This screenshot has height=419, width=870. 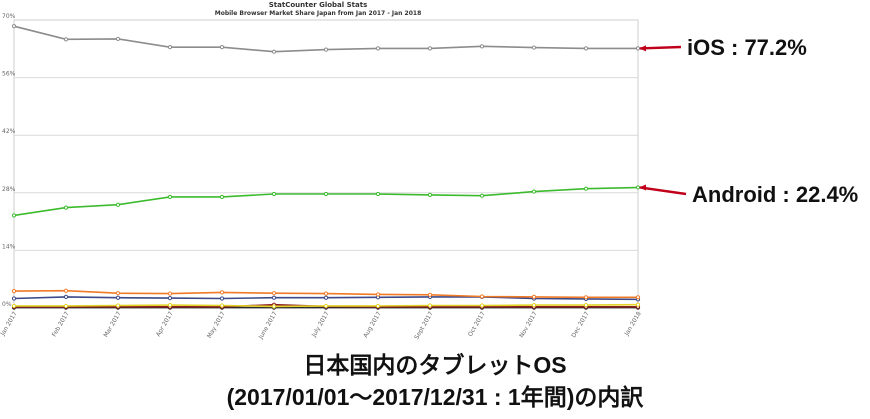 What do you see at coordinates (372, 324) in the screenshot?
I see `x-tick-label: Aug 2017` at bounding box center [372, 324].